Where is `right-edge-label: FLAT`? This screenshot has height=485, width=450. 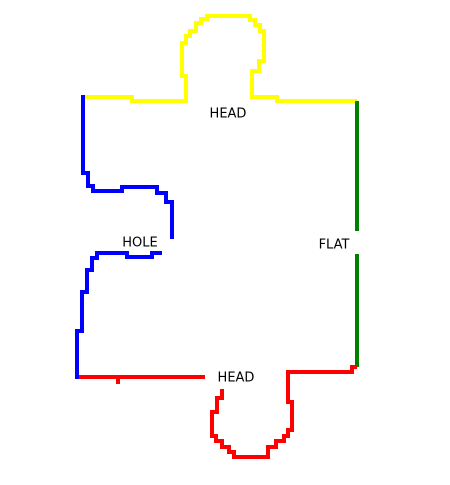
right-edge-label: FLAT is located at coordinates (334, 245).